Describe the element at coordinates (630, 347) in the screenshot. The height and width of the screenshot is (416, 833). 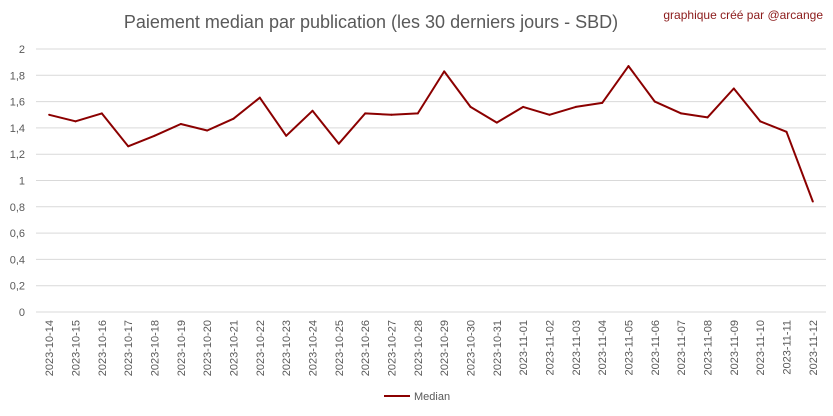
I see `x-tick-label: 2023-11-05` at that location.